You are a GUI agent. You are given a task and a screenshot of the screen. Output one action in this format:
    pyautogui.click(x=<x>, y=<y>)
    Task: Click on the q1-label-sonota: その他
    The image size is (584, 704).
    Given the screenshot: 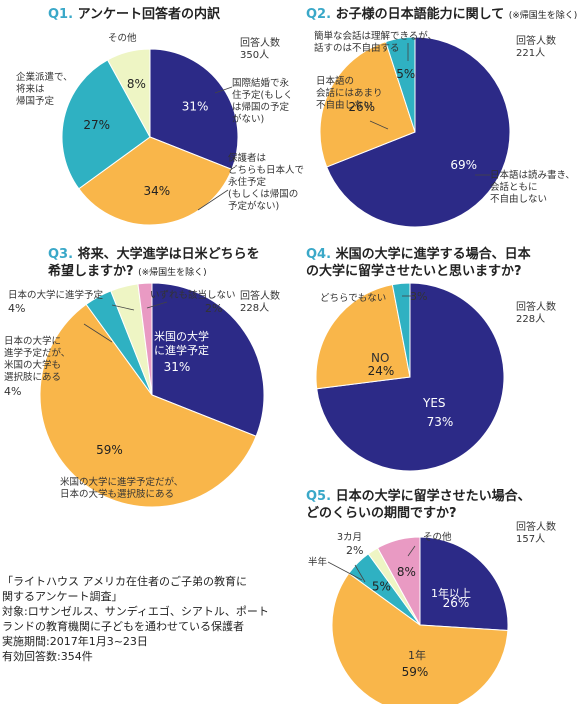 What is the action you would take?
    pyautogui.click(x=122, y=38)
    